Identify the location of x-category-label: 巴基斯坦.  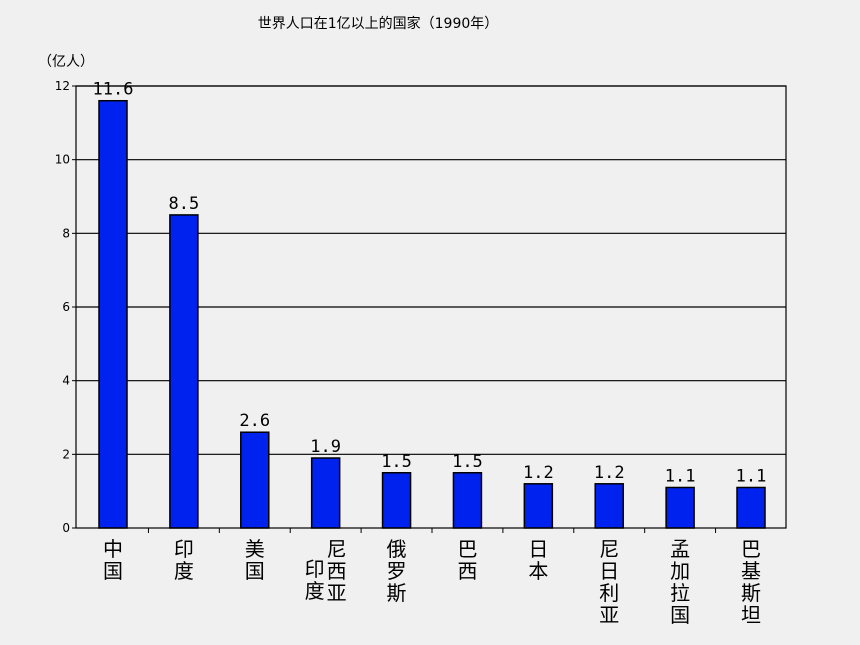
(751, 582).